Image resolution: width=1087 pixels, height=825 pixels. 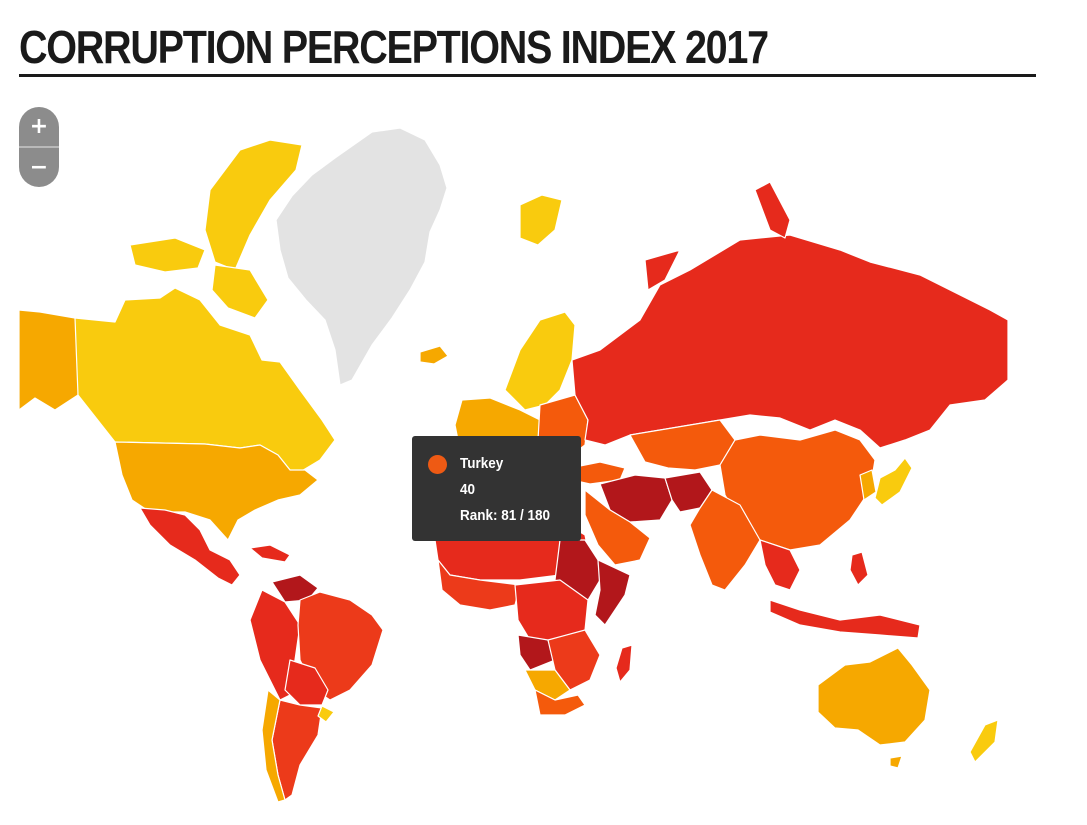 What do you see at coordinates (896, 762) in the screenshot?
I see `region-tasmania` at bounding box center [896, 762].